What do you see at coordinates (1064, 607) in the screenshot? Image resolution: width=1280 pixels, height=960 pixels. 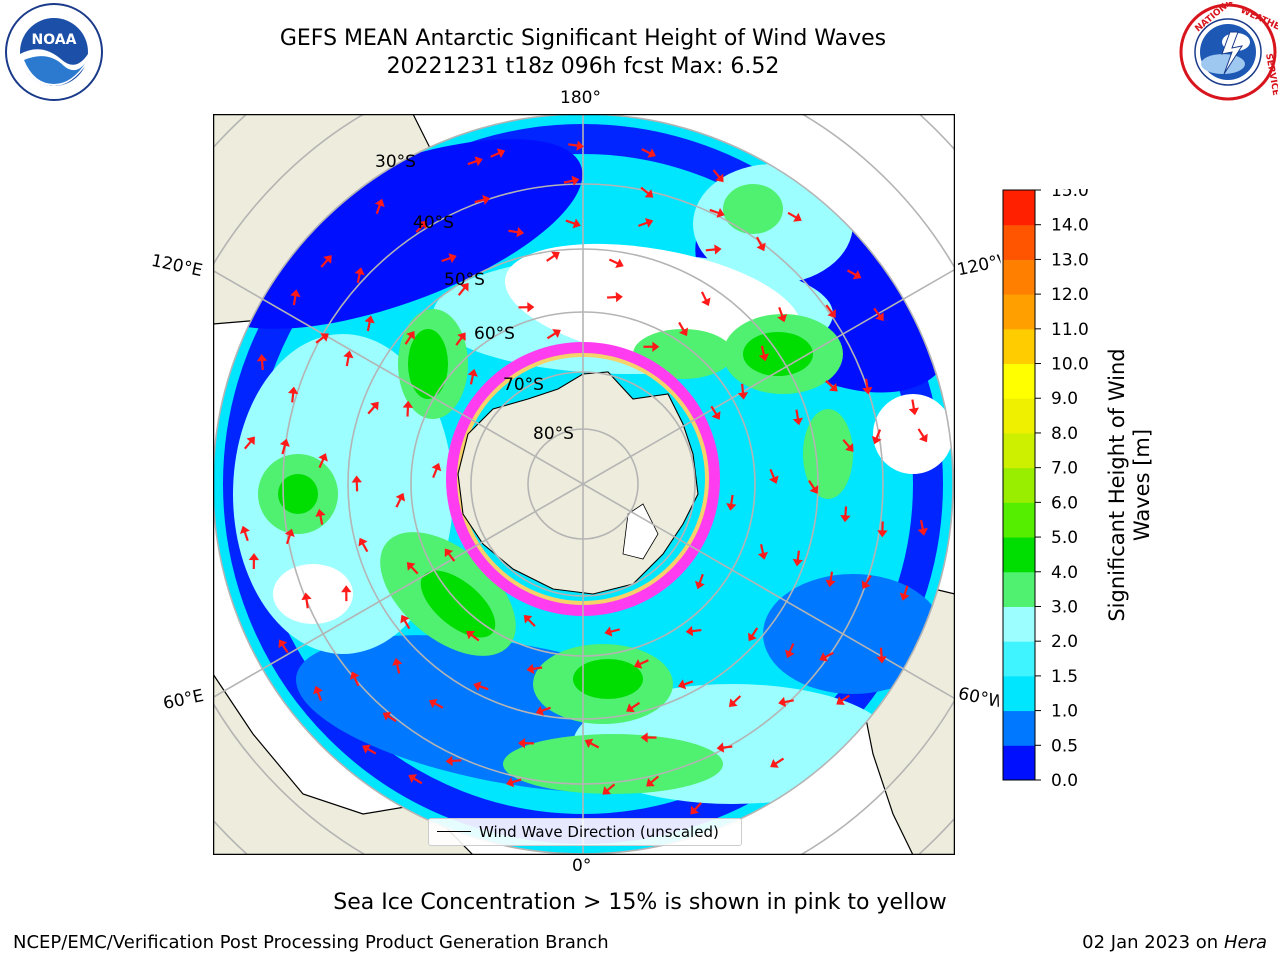 I see `colorbar-tick-label: 3.0` at bounding box center [1064, 607].